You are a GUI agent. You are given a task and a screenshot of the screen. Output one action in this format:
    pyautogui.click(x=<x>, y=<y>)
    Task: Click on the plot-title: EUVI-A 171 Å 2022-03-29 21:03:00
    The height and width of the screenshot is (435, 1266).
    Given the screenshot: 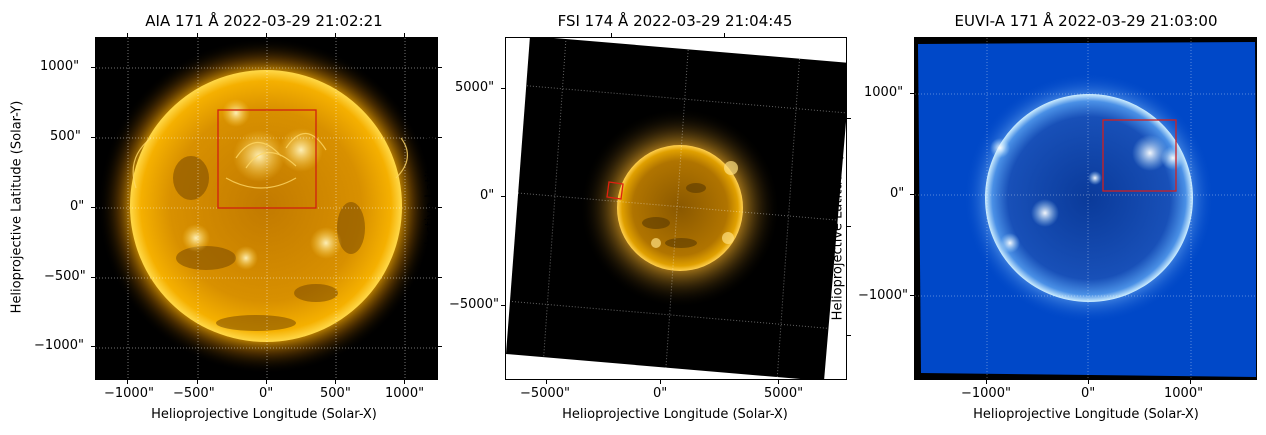 What is the action you would take?
    pyautogui.click(x=1086, y=21)
    